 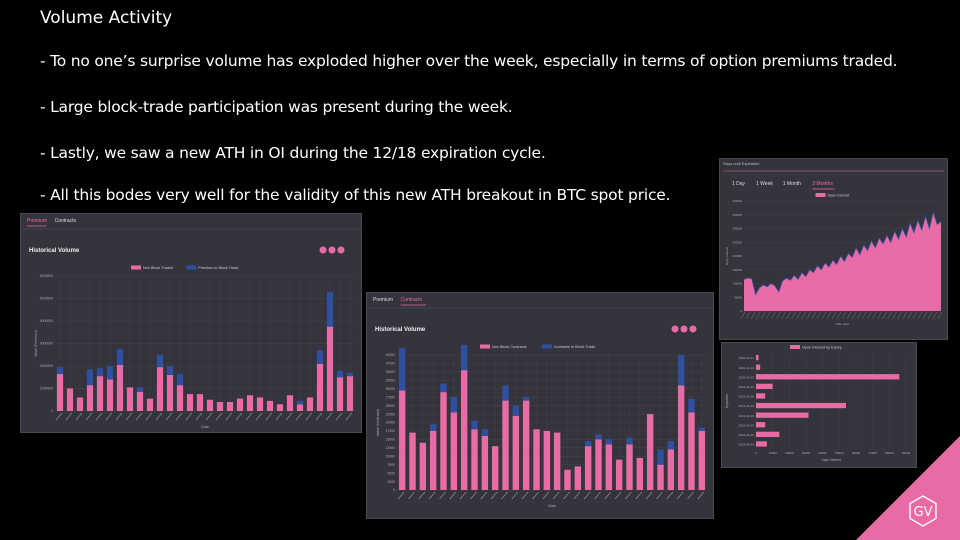 What do you see at coordinates (822, 184) in the screenshot?
I see `tab-3-months: 3 Months` at bounding box center [822, 184].